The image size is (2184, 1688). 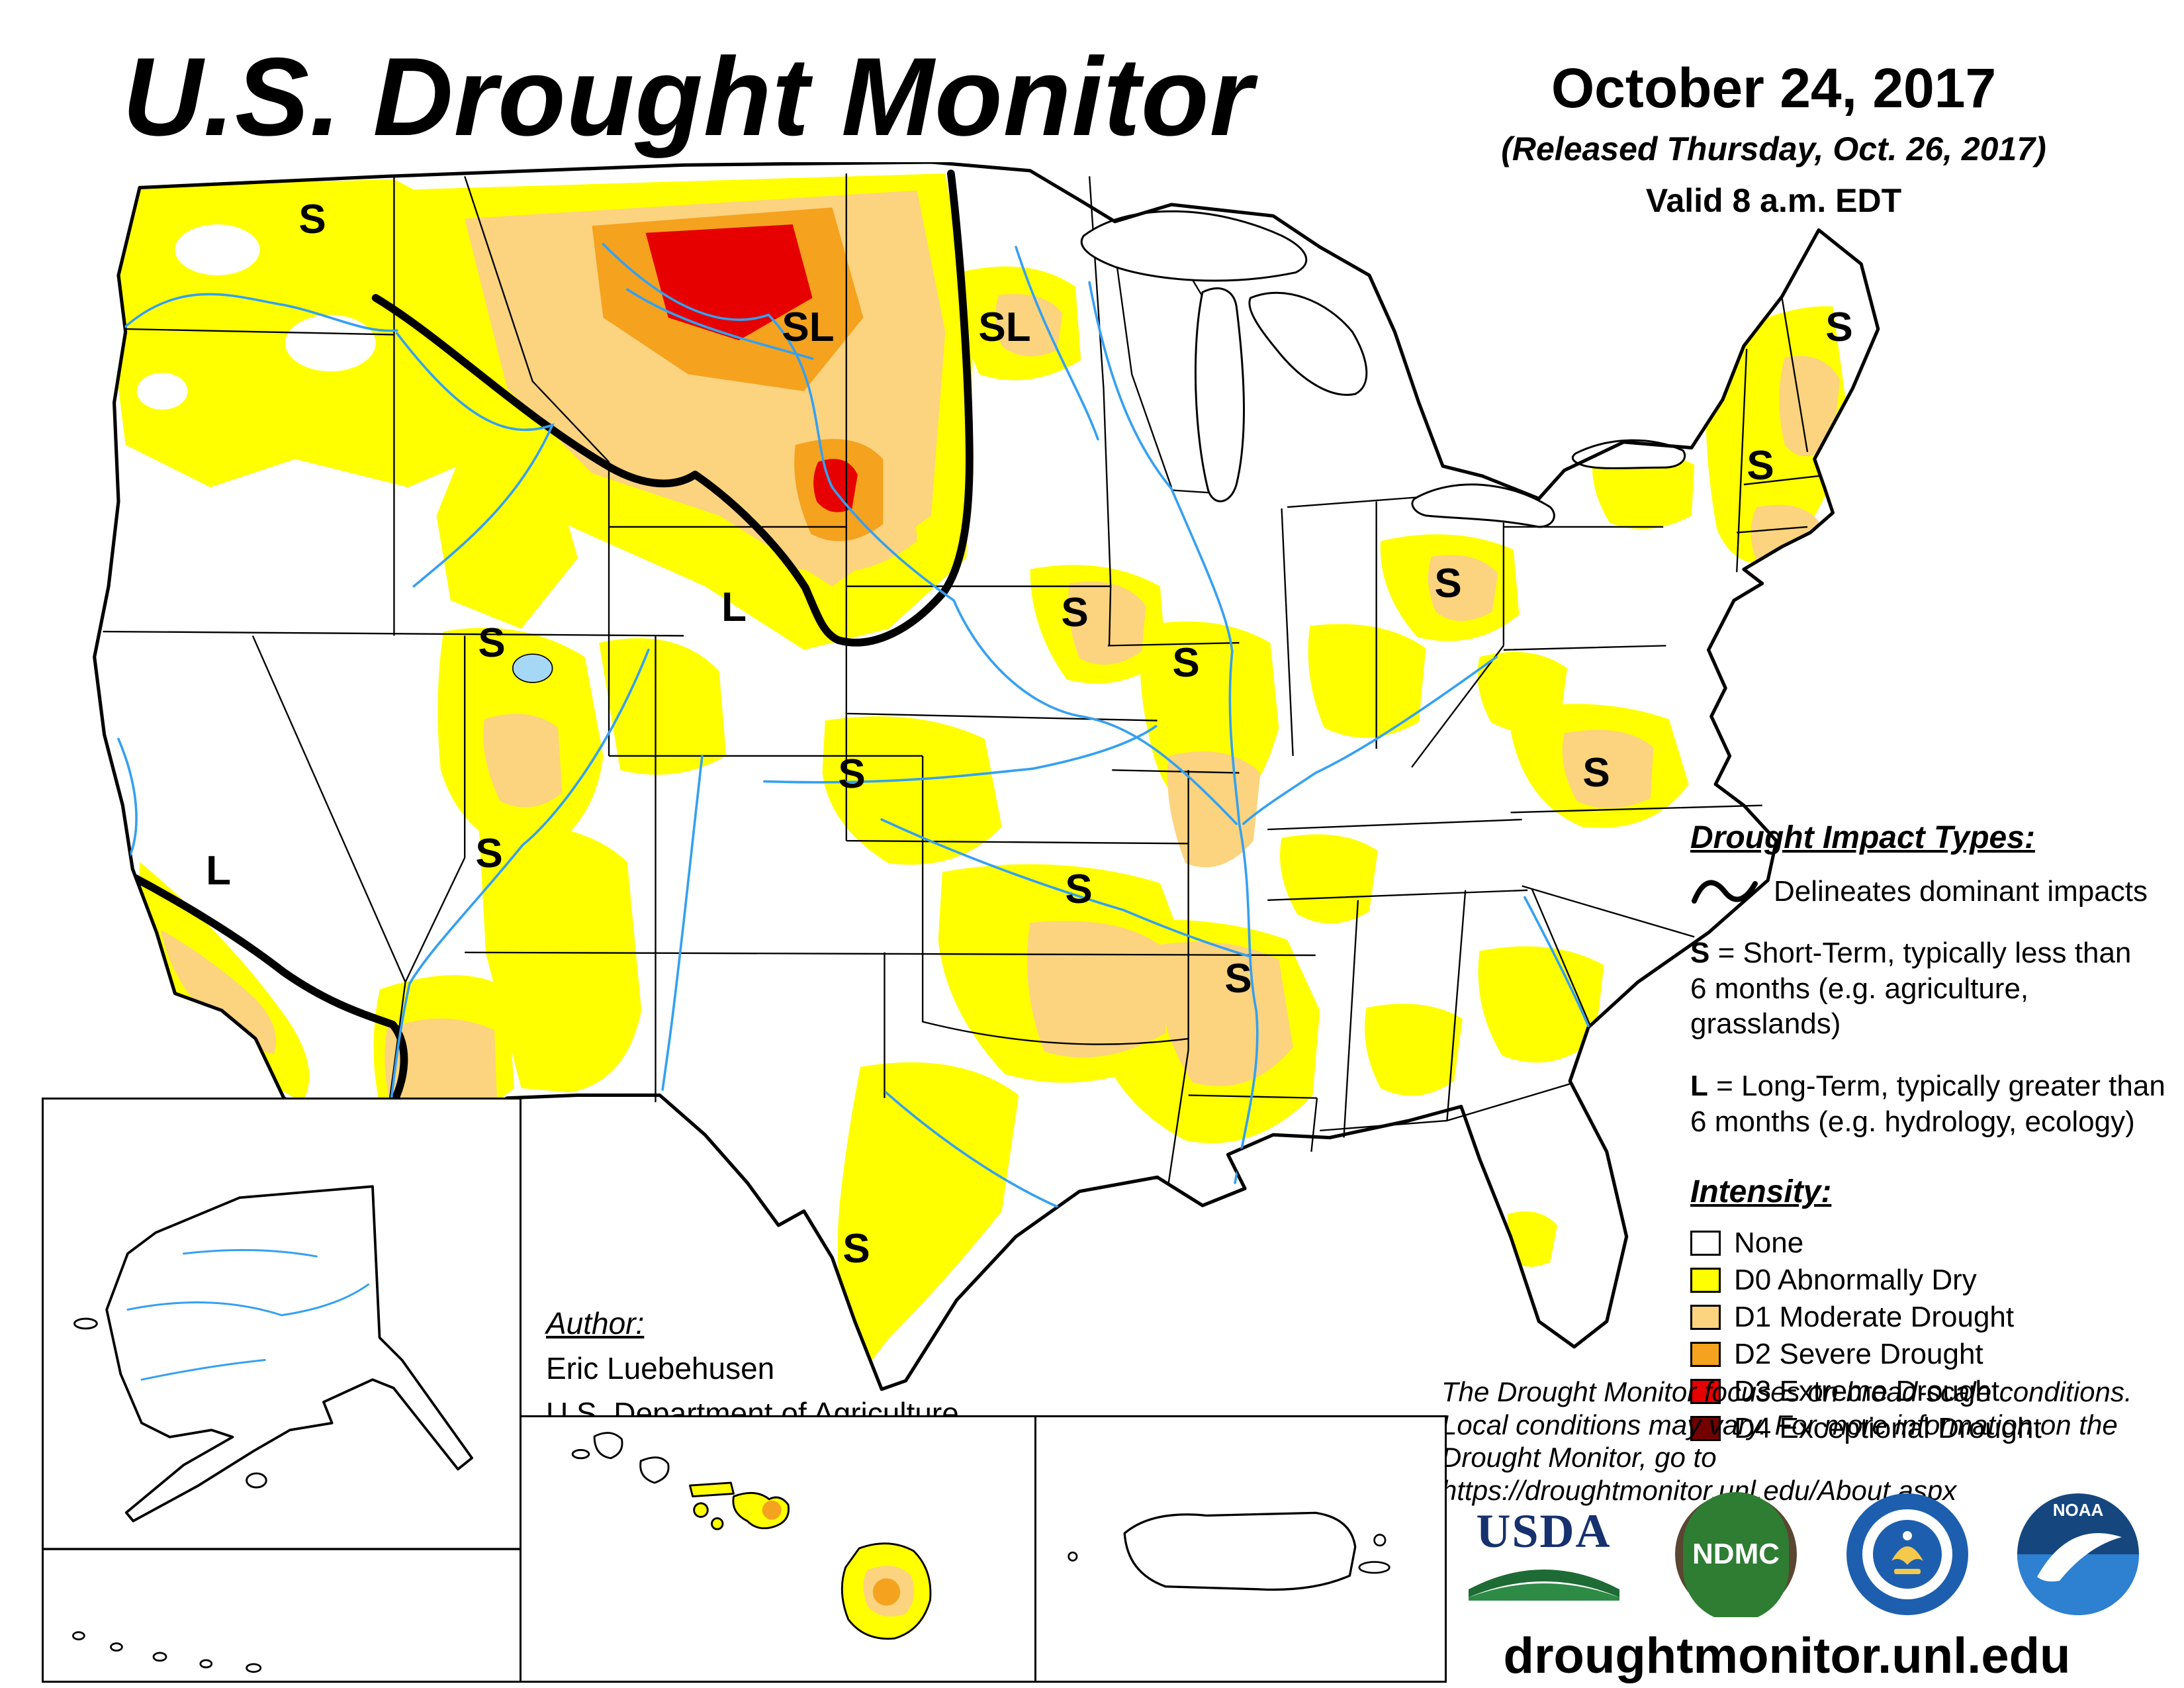 I want to click on aleutian-islands, so click(x=167, y=1652).